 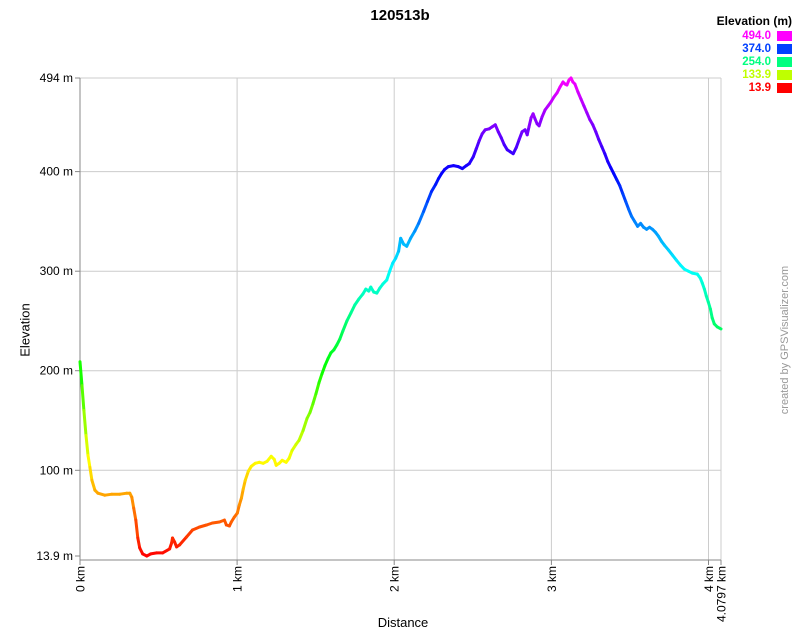 What do you see at coordinates (56, 172) in the screenshot?
I see `y-tick-label: 400 m` at bounding box center [56, 172].